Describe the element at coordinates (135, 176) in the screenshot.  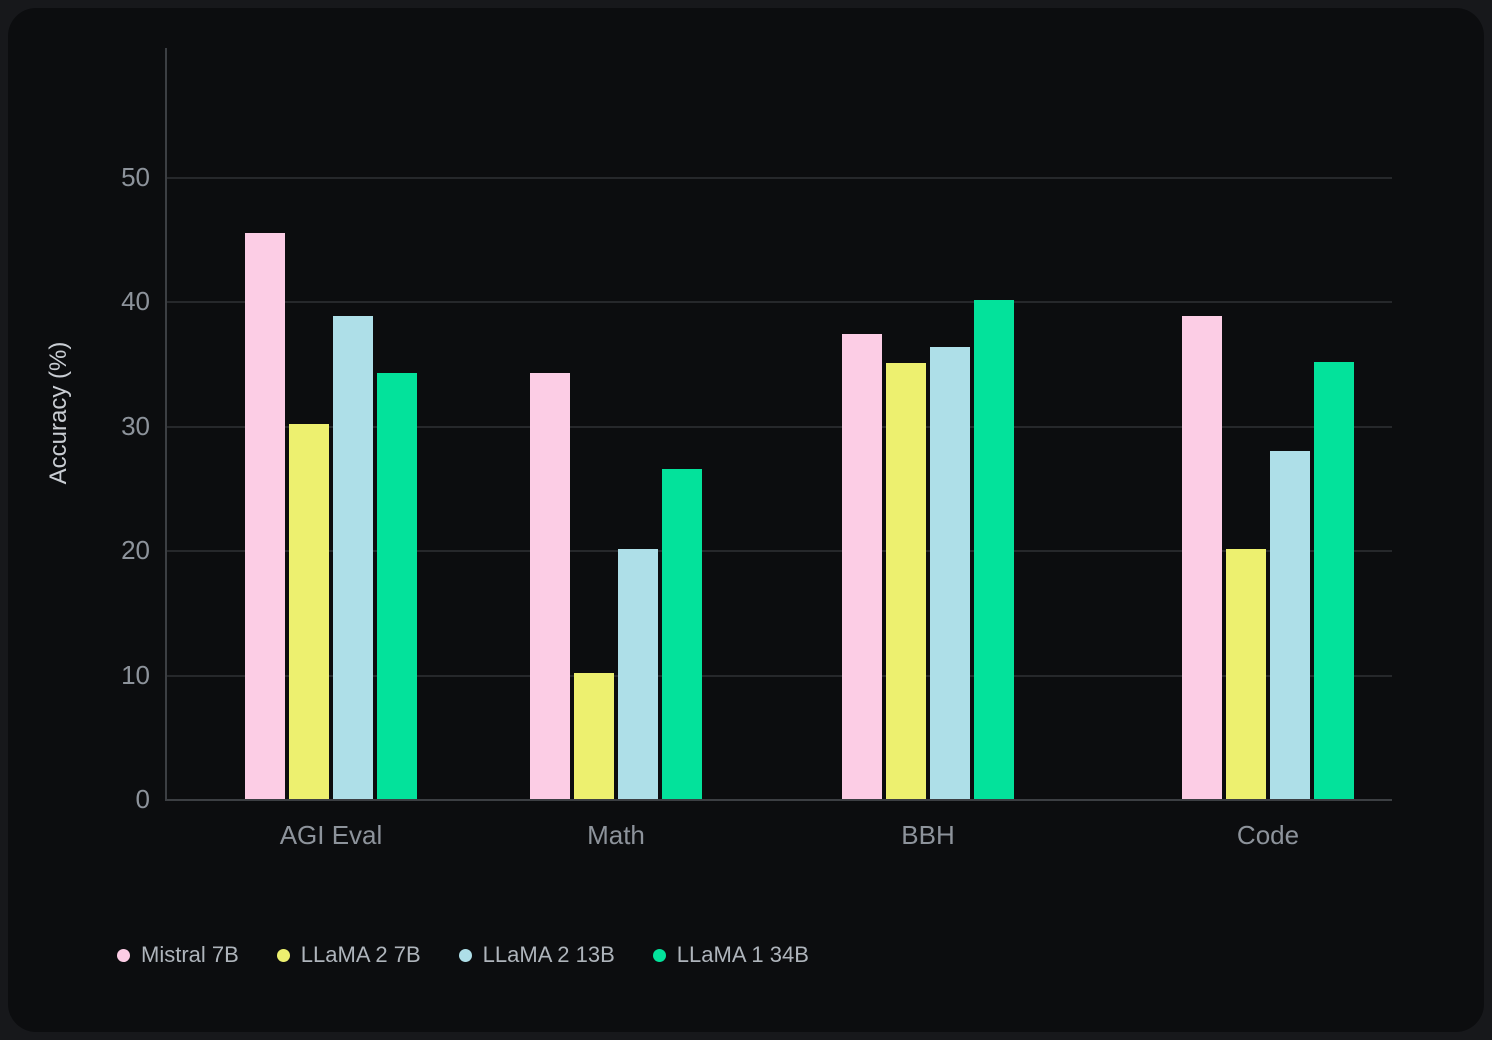
I see `y-tick-label-50: 50` at that location.